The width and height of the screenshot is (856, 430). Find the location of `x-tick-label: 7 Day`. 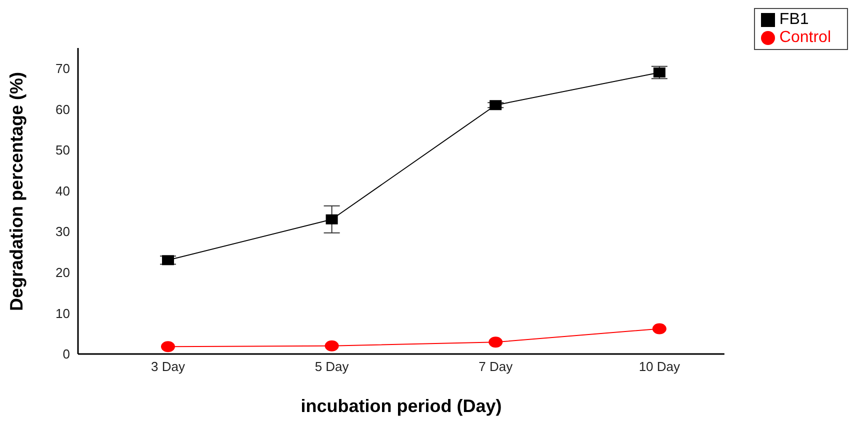

x-tick-label: 7 Day is located at coordinates (496, 366).